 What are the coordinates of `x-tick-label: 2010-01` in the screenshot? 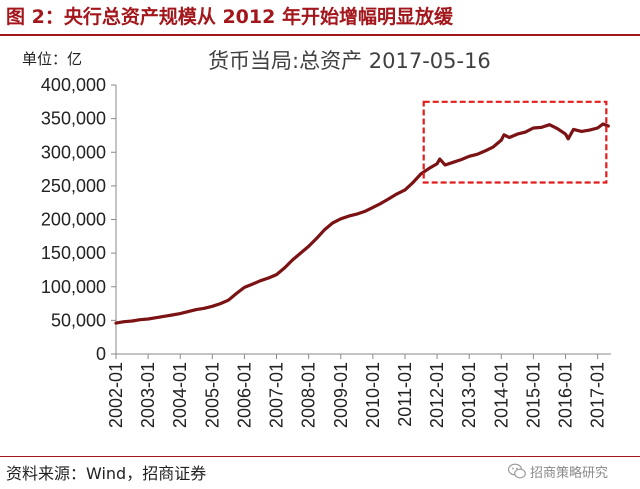 It's located at (373, 395).